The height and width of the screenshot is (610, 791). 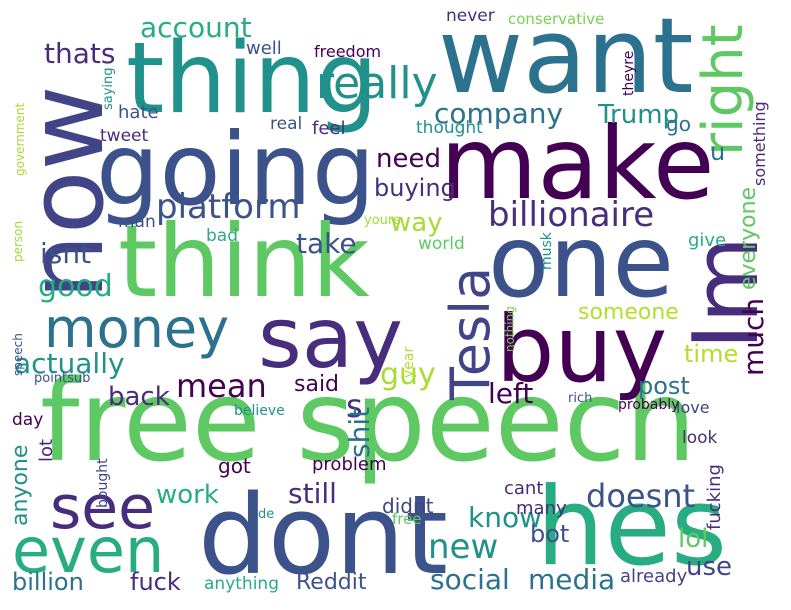 I want to click on word-work: work, so click(x=187, y=495).